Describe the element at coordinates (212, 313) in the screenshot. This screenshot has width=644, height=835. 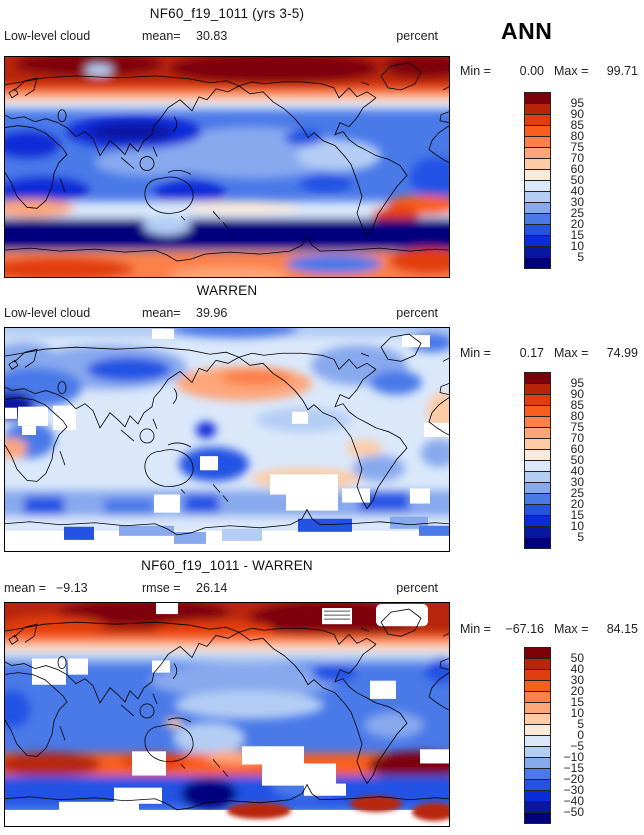
I see `mean-value: 39.96` at that location.